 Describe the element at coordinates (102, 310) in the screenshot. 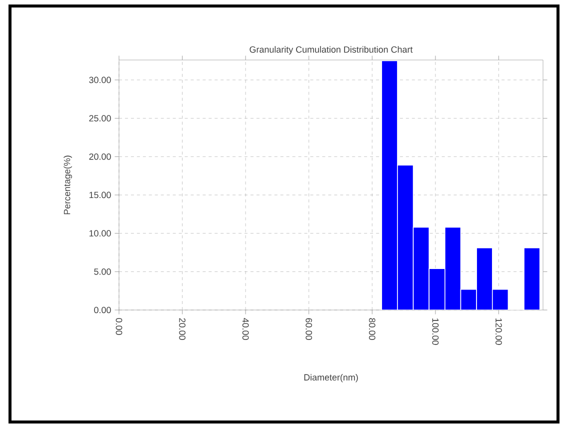

I see `y-tick-label: 0.00` at that location.